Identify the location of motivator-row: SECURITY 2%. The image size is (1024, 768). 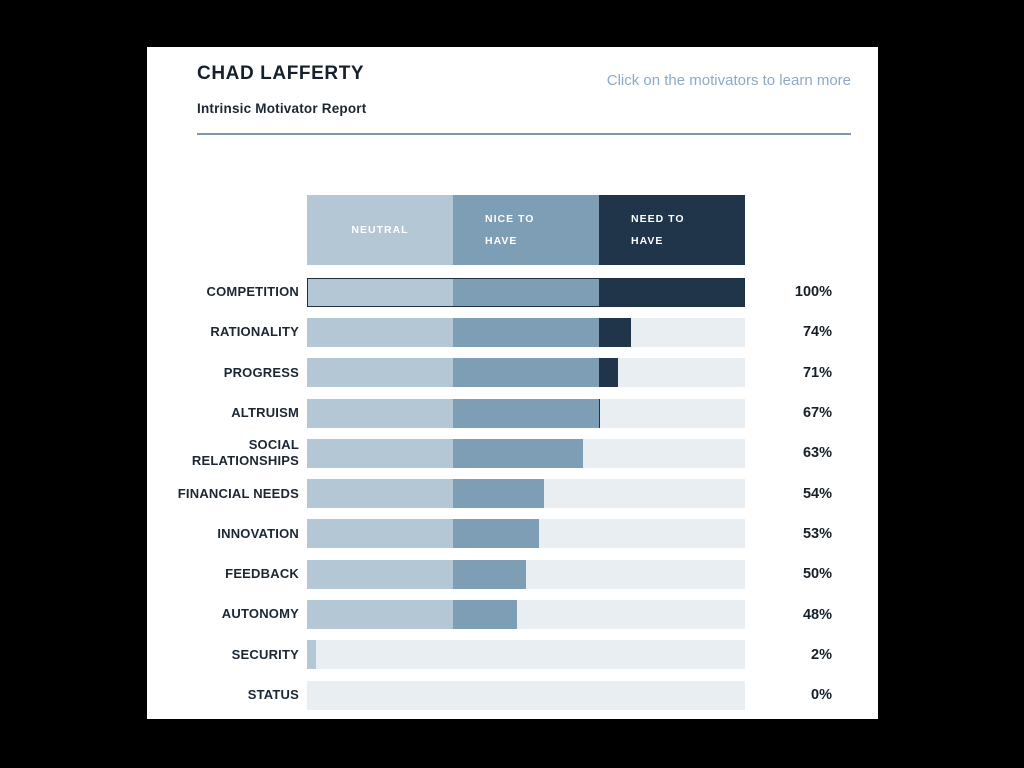
(512, 655).